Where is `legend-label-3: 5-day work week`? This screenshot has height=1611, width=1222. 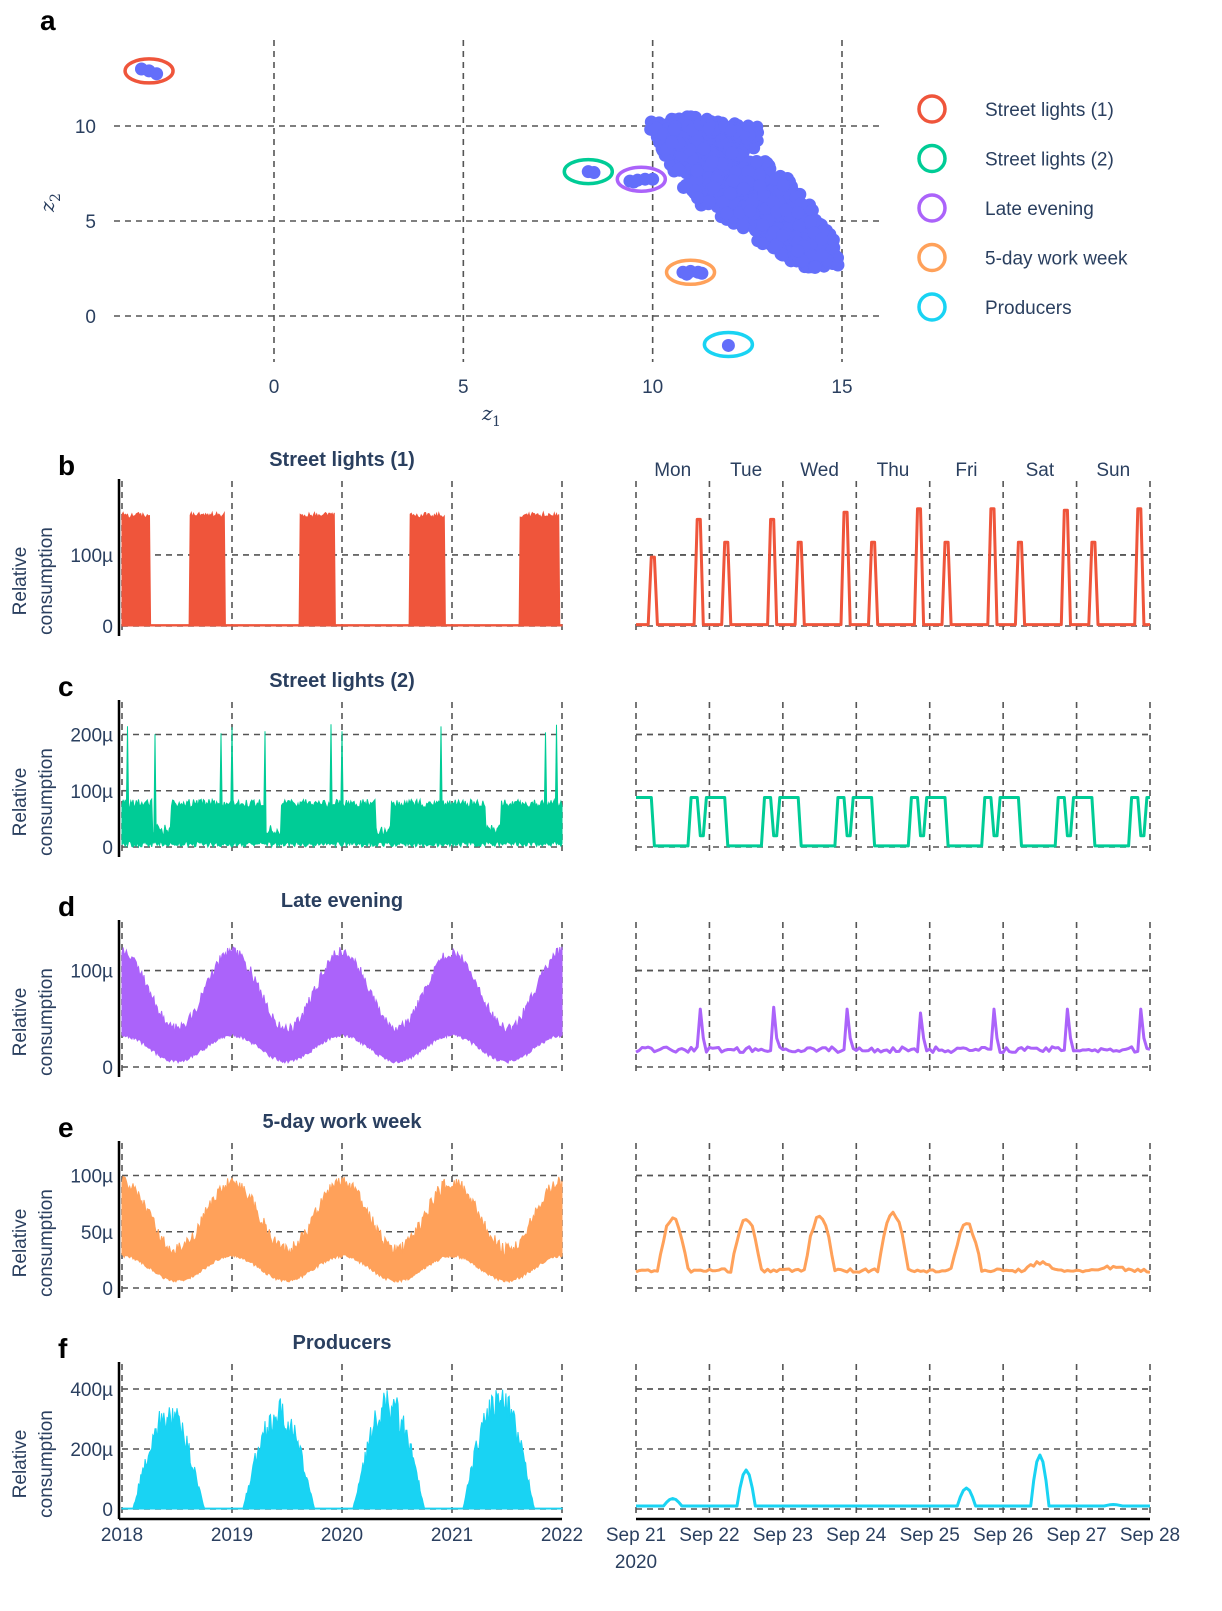 legend-label-3: 5-day work week is located at coordinates (1056, 259).